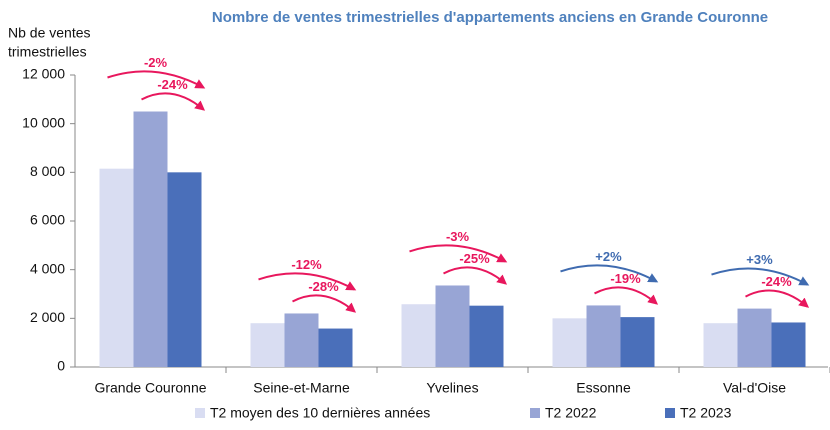 The width and height of the screenshot is (830, 430). What do you see at coordinates (47, 52) in the screenshot?
I see `y-axis-label: trimestrielles` at bounding box center [47, 52].